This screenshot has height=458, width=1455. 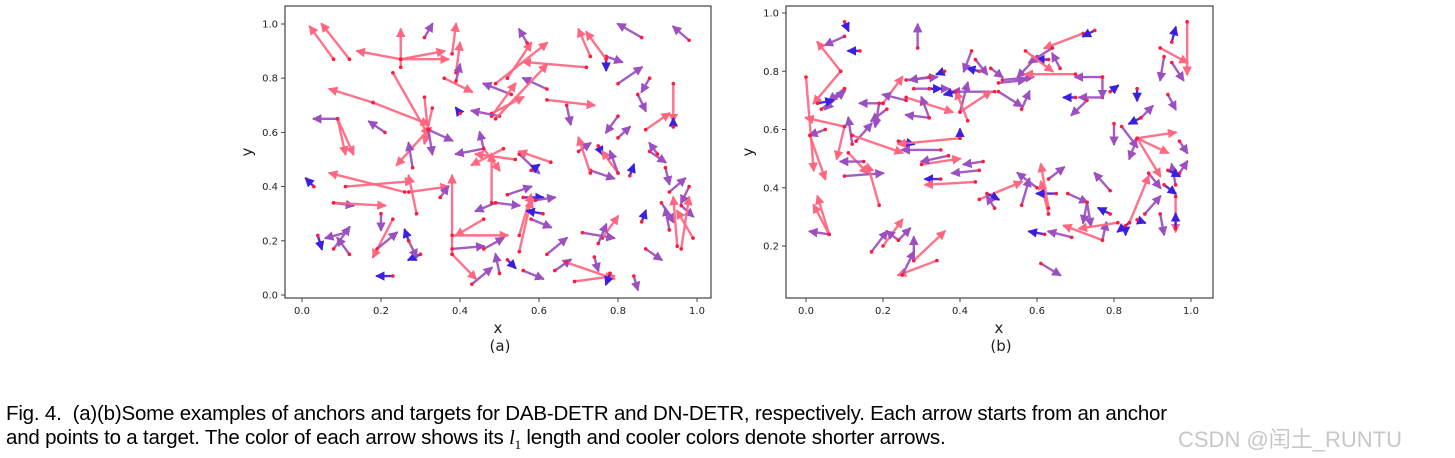 I want to click on caption-prefix: Fig. 4., so click(x=34, y=413).